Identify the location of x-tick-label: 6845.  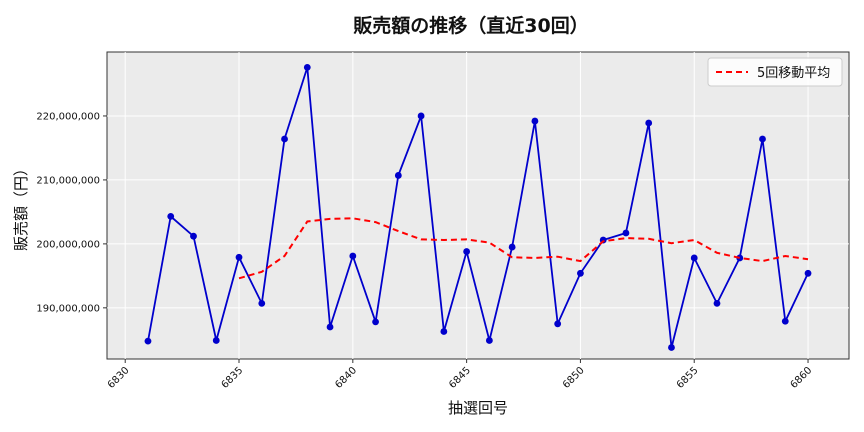
(460, 378).